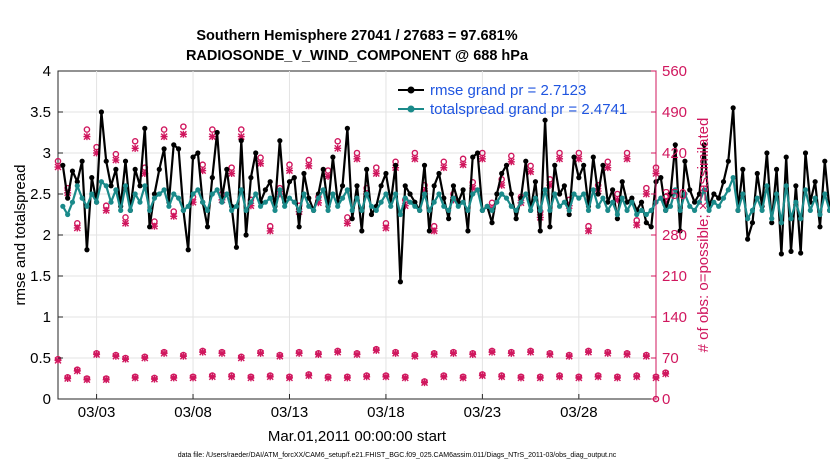 This screenshot has height=470, width=830. Describe the element at coordinates (528, 109) in the screenshot. I see `legend-totalspread-label: totalspread grand pr = 2.4741` at that location.